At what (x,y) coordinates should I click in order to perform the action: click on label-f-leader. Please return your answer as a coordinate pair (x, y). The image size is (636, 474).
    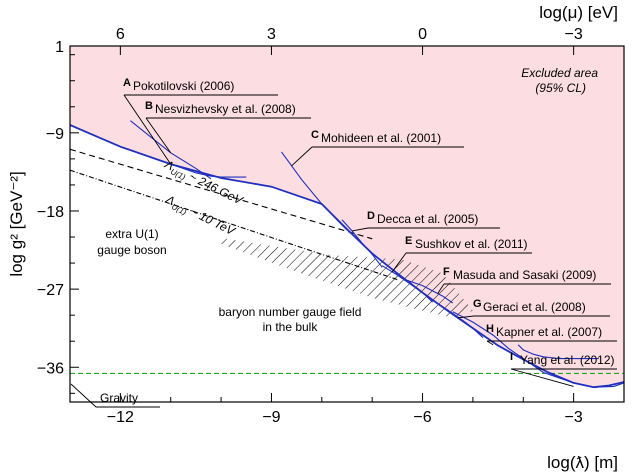
    Looking at the image, I should click on (441, 288).